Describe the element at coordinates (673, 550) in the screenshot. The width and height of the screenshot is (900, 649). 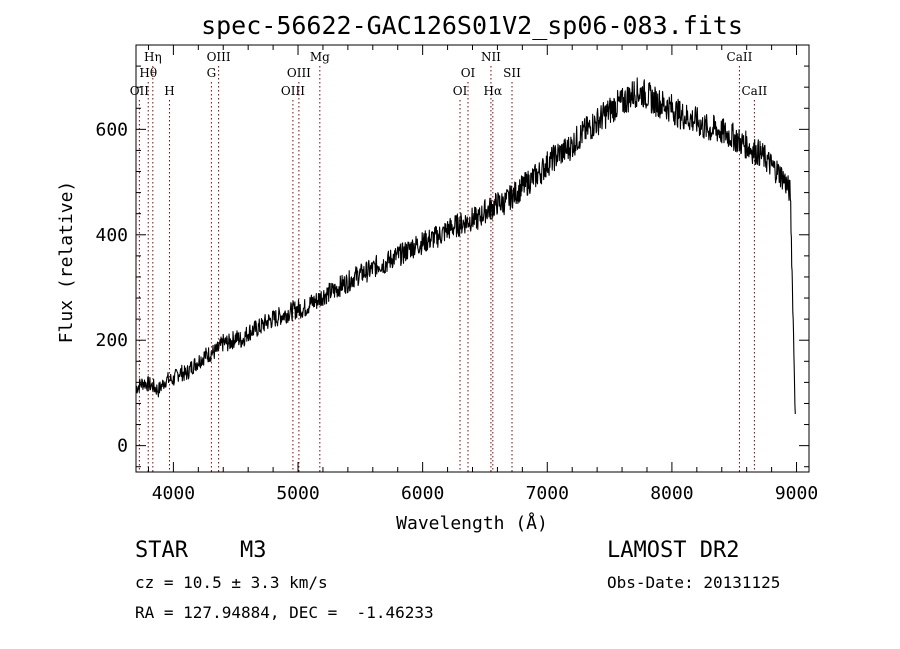
I see `survey-name: LAMOST DR2` at that location.